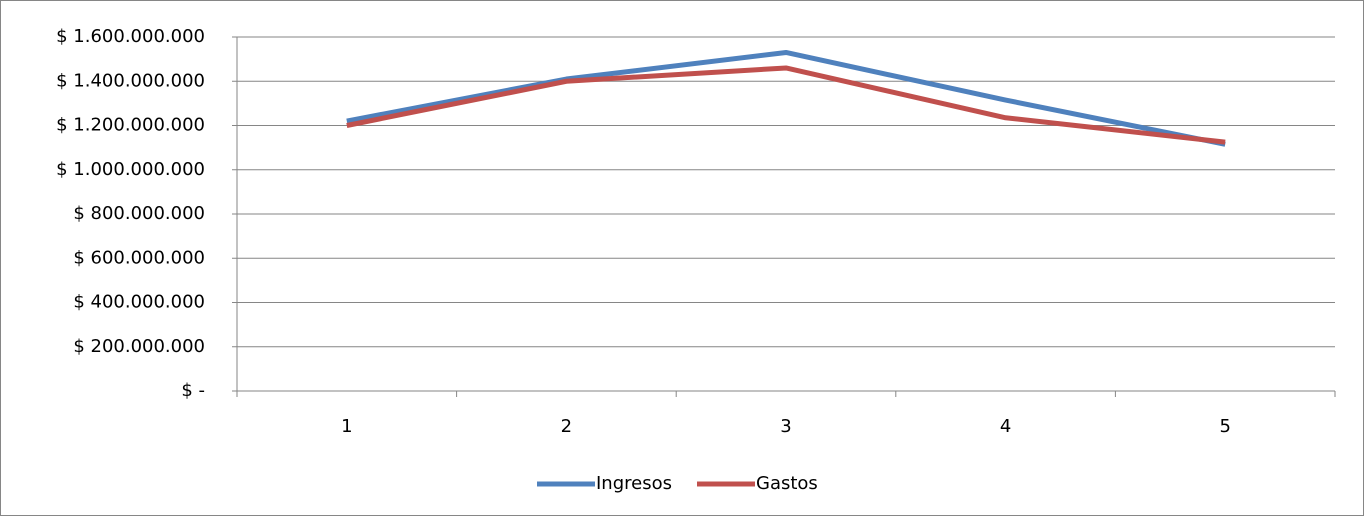  What do you see at coordinates (139, 302) in the screenshot?
I see `y-tick-label: $ 400.000.000` at bounding box center [139, 302].